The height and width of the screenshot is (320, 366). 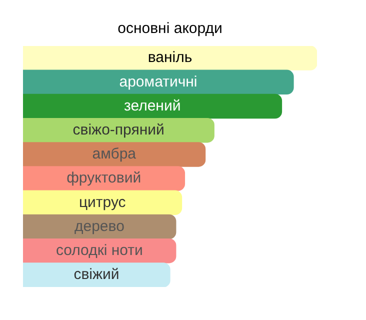 I want to click on y-tick-label: амбра, so click(x=114, y=154).